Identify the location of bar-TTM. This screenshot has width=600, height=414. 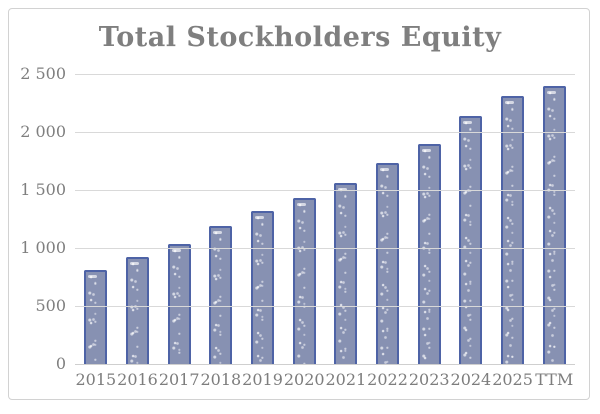
(554, 224).